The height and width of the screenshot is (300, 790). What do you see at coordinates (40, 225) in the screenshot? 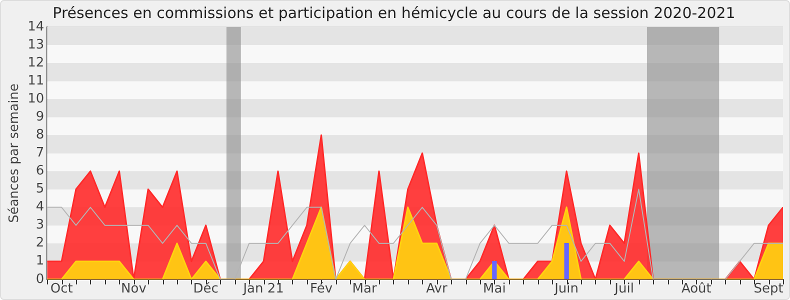
I see `y-tick-label: 3` at bounding box center [40, 225].